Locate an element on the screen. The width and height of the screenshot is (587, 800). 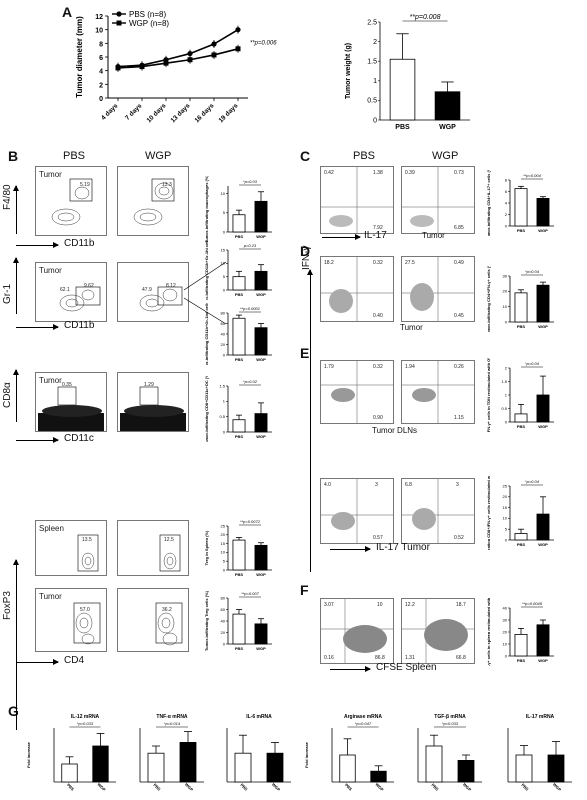
flow-b2-wgp: 47.9 8.12 is located at coordinates (153, 292).